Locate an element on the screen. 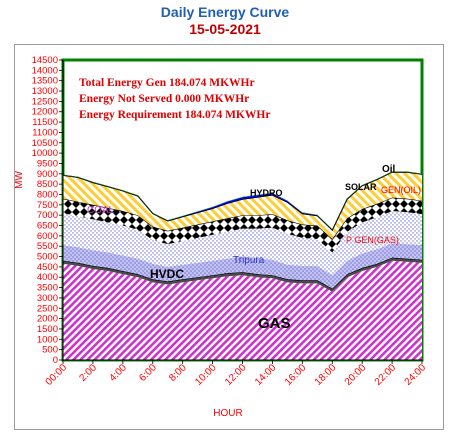  series-area-gen-oil is located at coordinates (242, 205).